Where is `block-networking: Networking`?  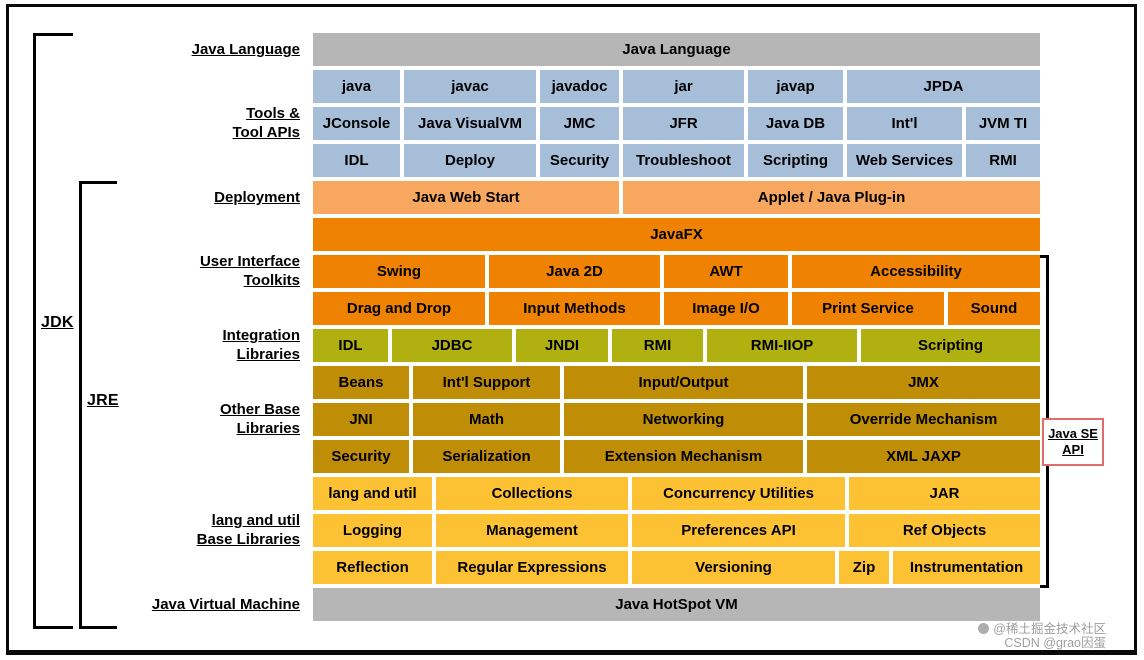
block-networking: Networking is located at coordinates (683, 419).